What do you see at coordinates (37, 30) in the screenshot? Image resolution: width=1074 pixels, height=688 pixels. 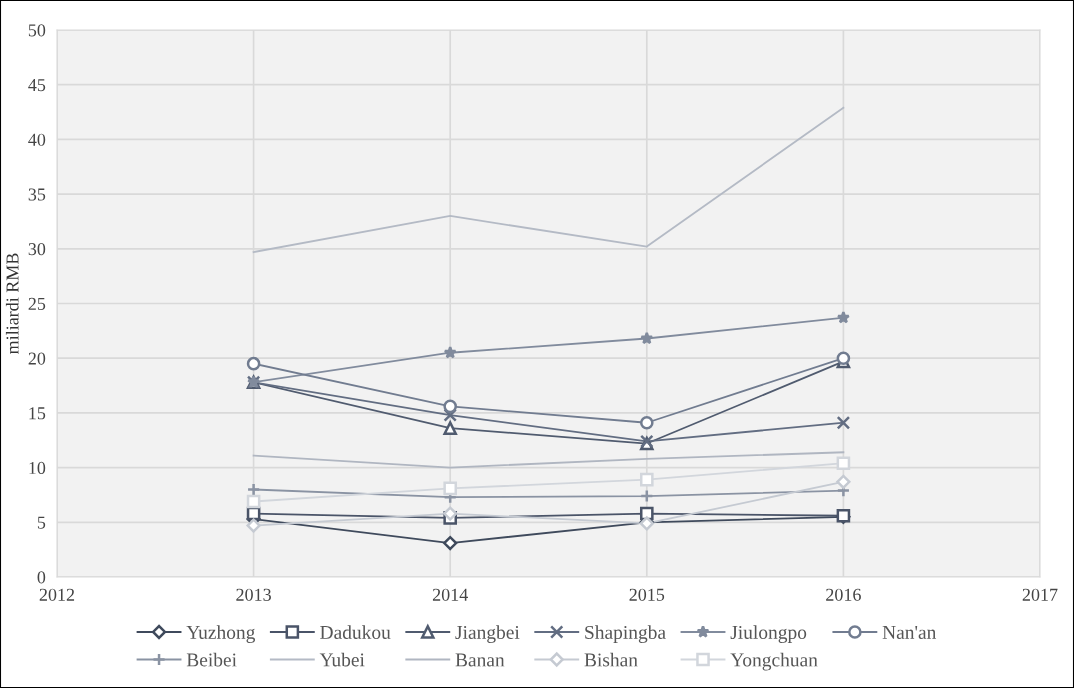 I see `y-tick-label: 50` at bounding box center [37, 30].